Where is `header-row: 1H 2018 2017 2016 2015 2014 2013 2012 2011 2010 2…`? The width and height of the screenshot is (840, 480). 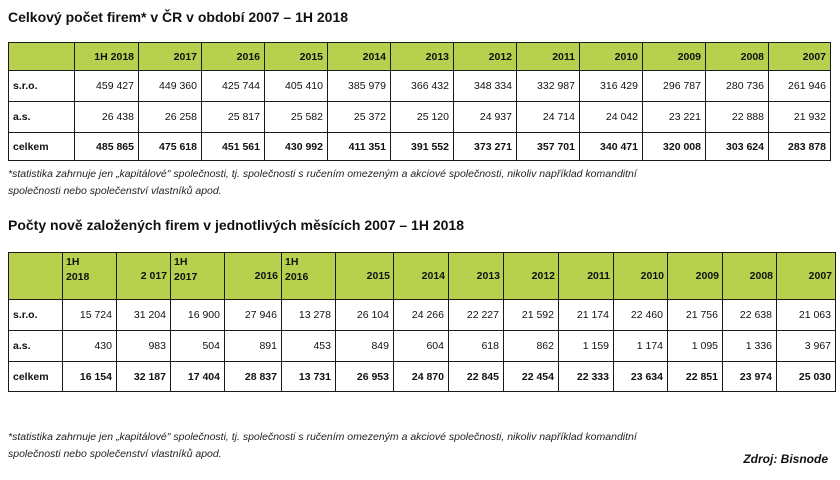
header-row: 1H 2018 2017 2016 2015 2014 2013 2012 2011 2010 2… is located at coordinates (419, 56).